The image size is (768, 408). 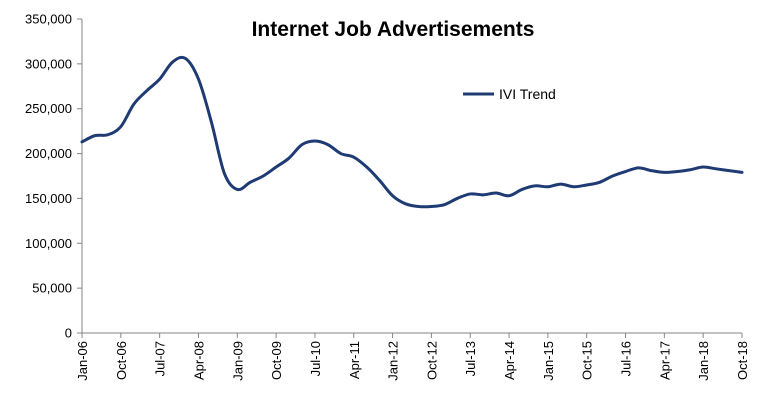 I want to click on y-tick-label: 250,000, so click(x=48, y=108).